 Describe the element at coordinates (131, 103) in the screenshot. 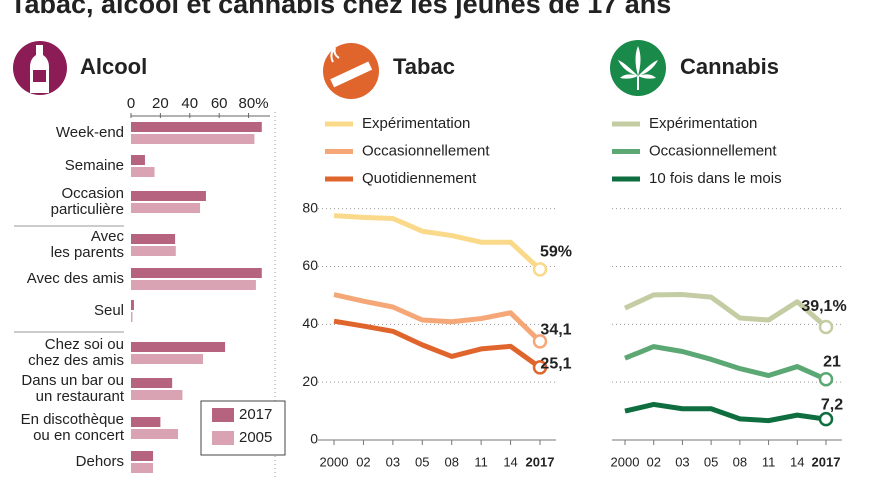

I see `x-tick-label: 0` at that location.